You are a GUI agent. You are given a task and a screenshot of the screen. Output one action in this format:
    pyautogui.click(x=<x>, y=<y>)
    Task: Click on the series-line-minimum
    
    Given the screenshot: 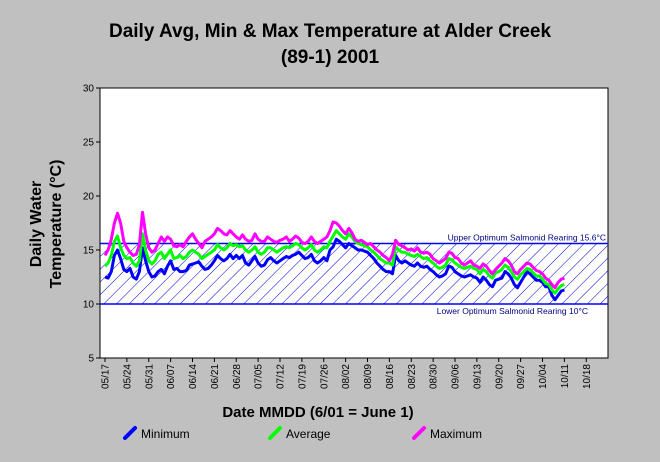 What is the action you would take?
    pyautogui.click(x=334, y=269)
    